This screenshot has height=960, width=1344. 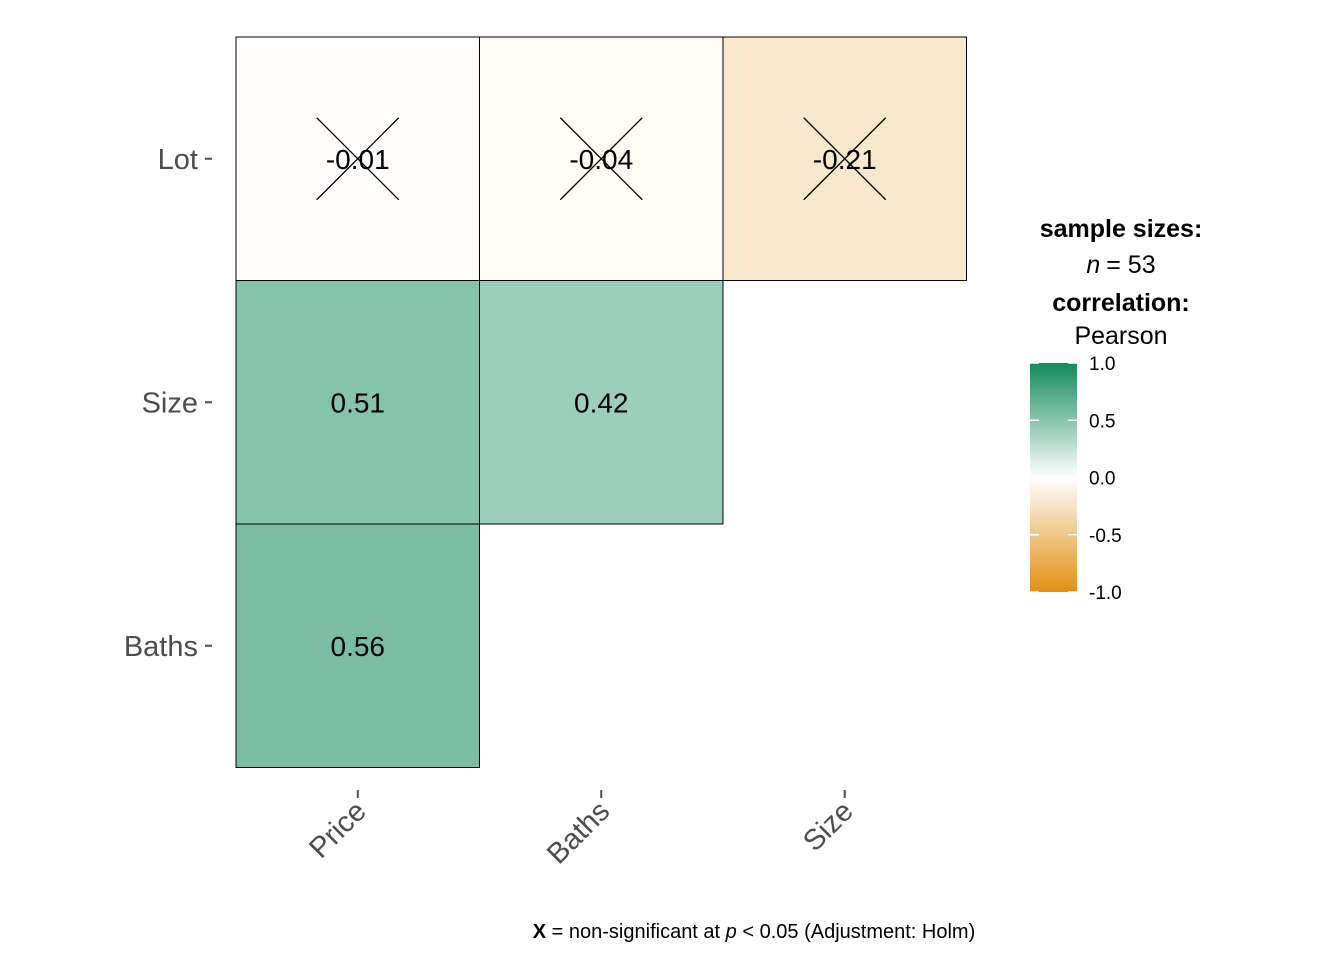 What do you see at coordinates (1102, 364) in the screenshot?
I see `legend-tick-label: 1.0` at bounding box center [1102, 364].